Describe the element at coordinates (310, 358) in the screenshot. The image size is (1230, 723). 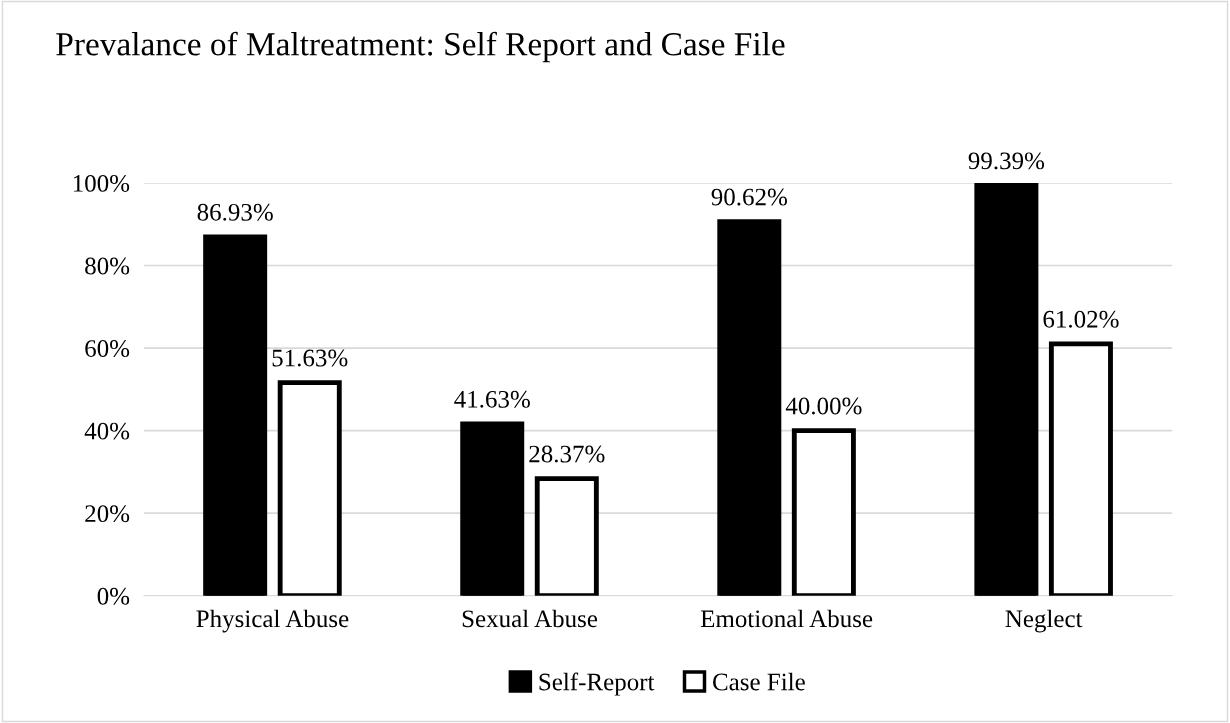
I see `data-label: 51.63%` at that location.